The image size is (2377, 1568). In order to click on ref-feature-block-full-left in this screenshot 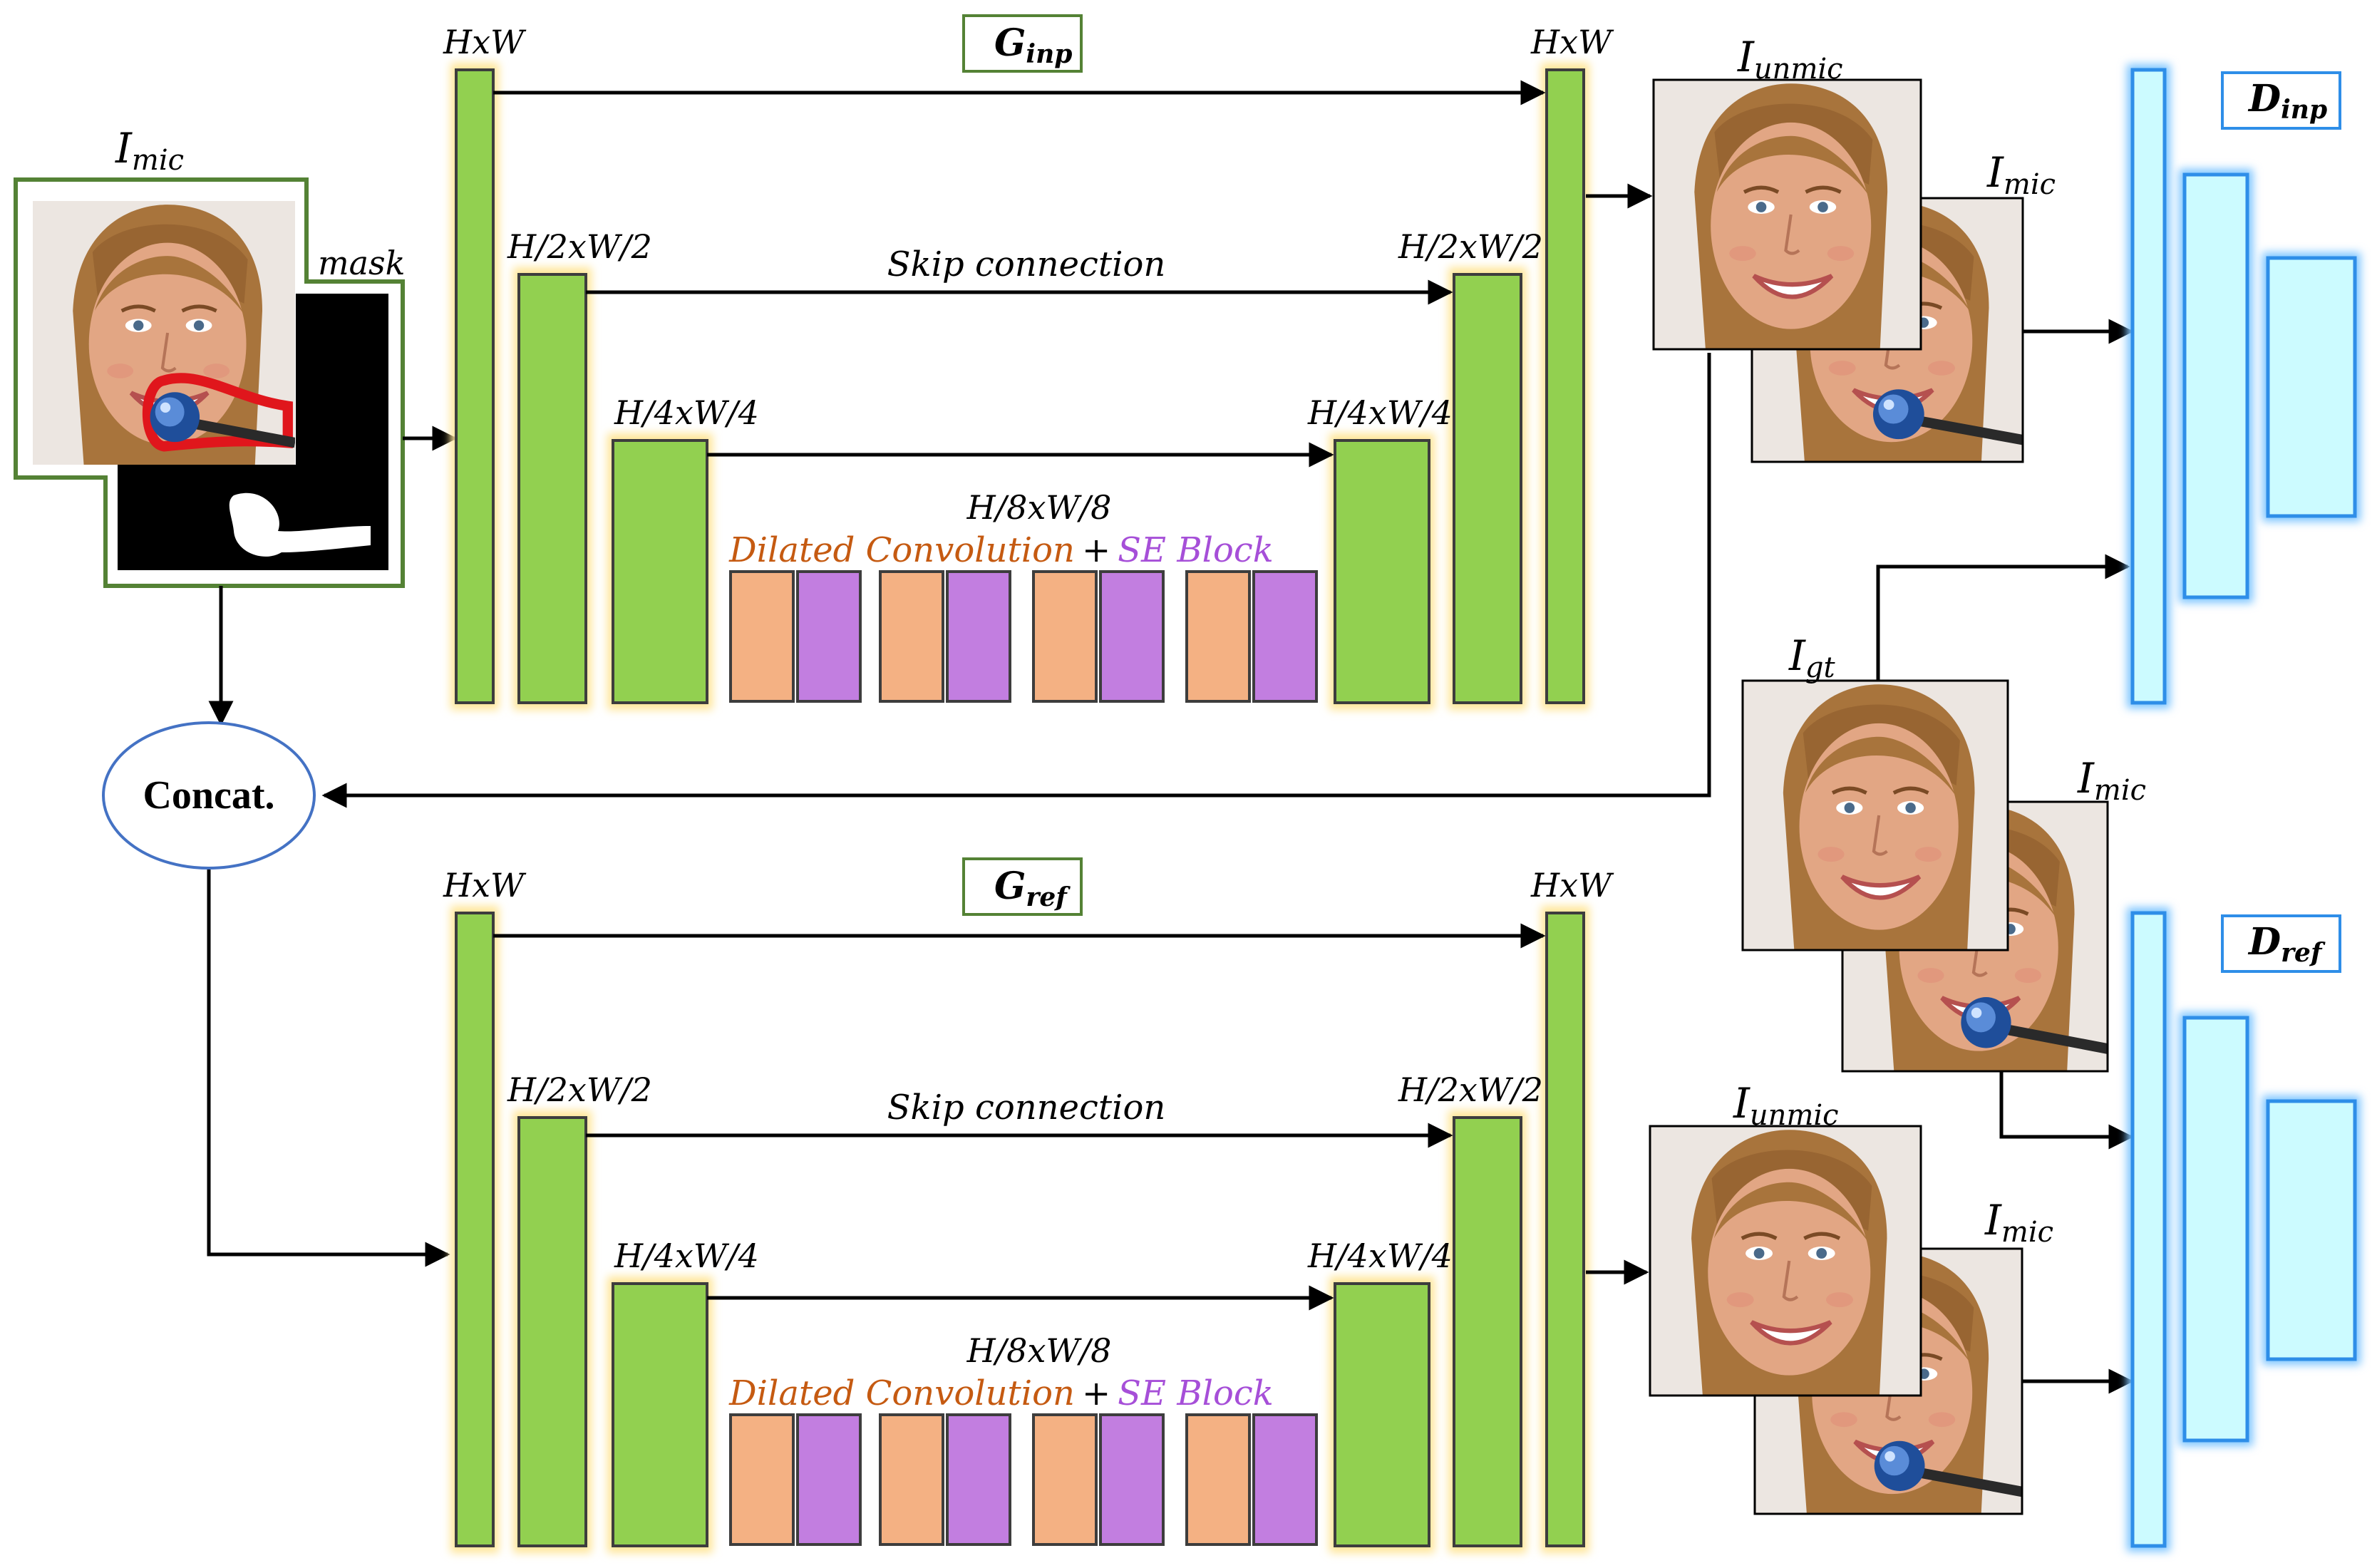, I will do `click(475, 1229)`.